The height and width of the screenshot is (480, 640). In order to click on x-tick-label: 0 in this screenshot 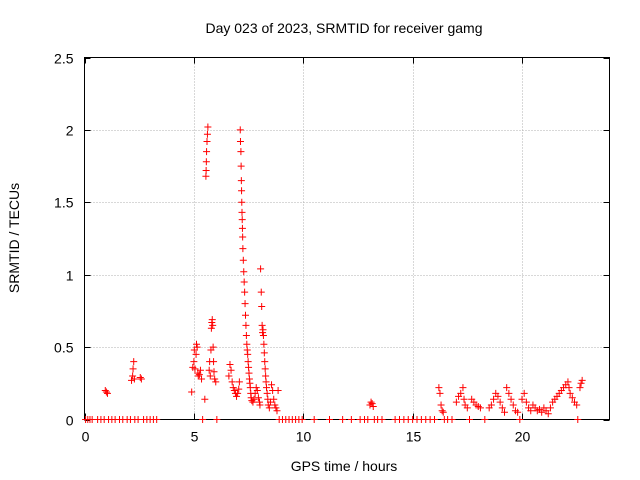, I will do `click(86, 437)`.